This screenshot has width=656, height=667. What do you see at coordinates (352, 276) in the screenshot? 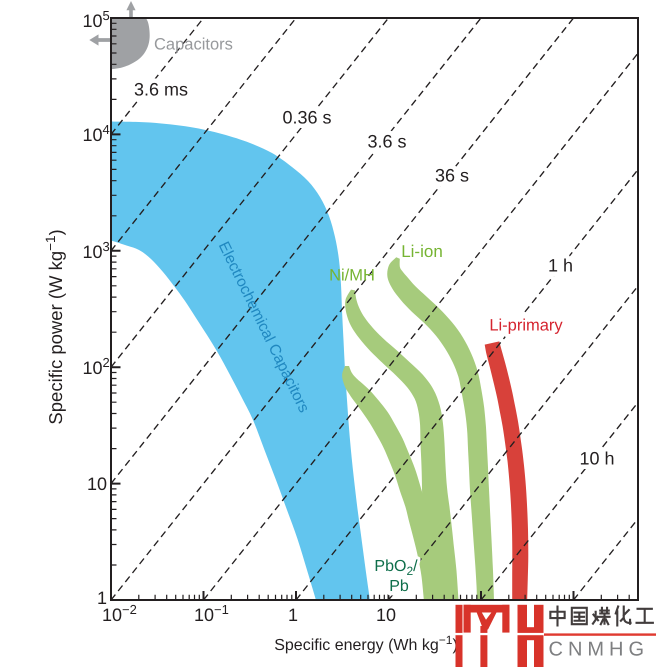
I see `svg-text: Ni/MH` at bounding box center [352, 276].